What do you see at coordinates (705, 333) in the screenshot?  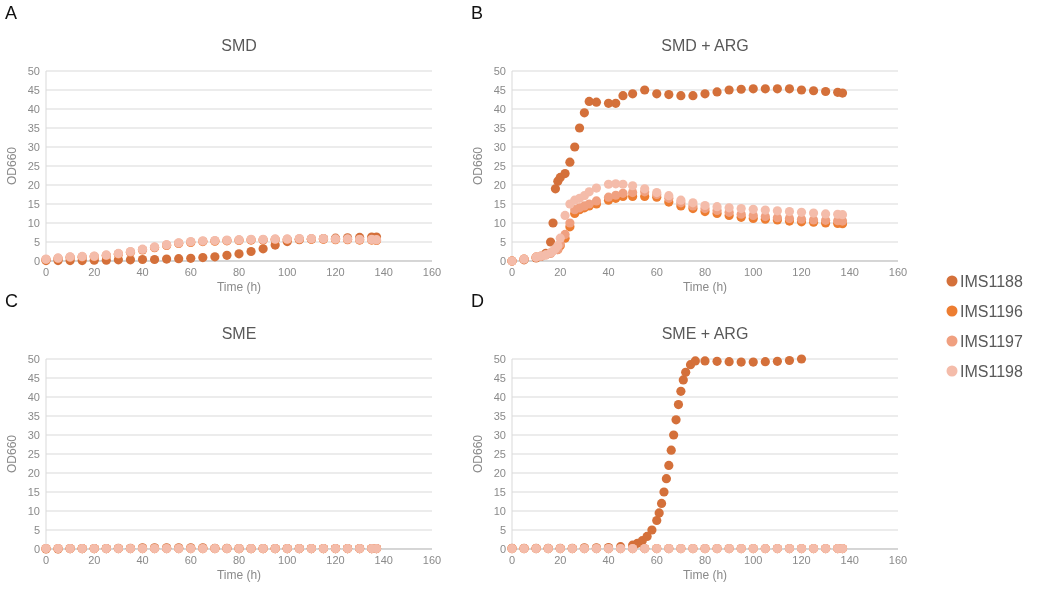 I see `chart-title: SME + ARG` at bounding box center [705, 333].